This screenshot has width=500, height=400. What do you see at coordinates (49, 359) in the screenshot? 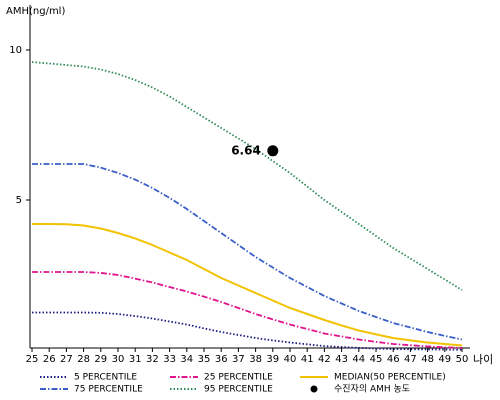
I see `x-tick-label: 26` at bounding box center [49, 359].